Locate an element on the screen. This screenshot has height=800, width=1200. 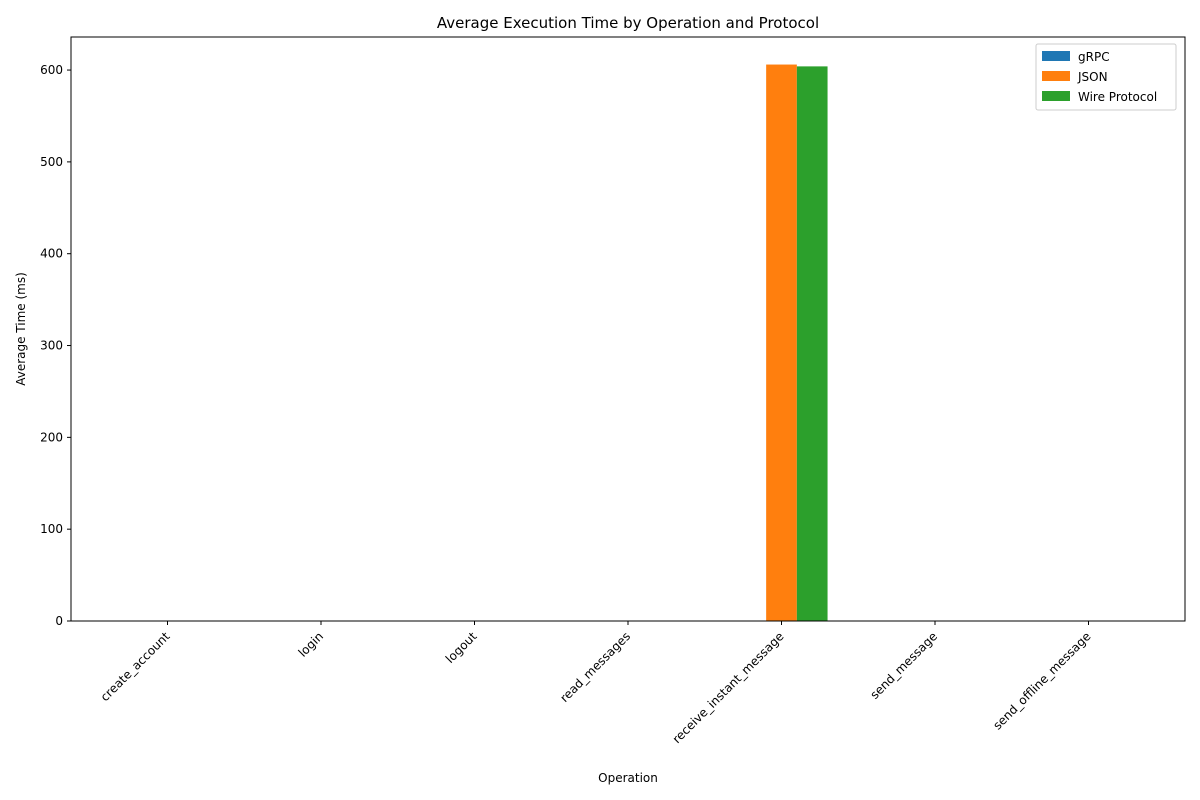
legend-swatch-wire-protocol is located at coordinates (1056, 96).